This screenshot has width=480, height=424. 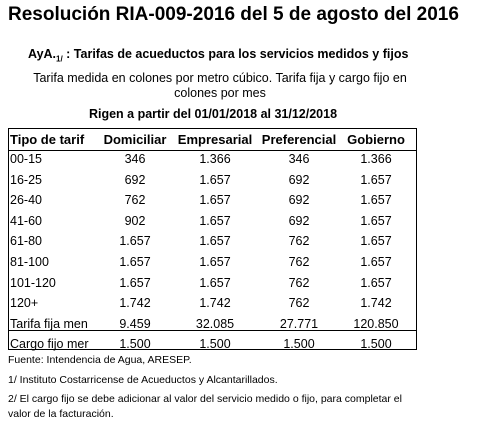 I want to click on subtitle-note: 1/, so click(x=59, y=59).